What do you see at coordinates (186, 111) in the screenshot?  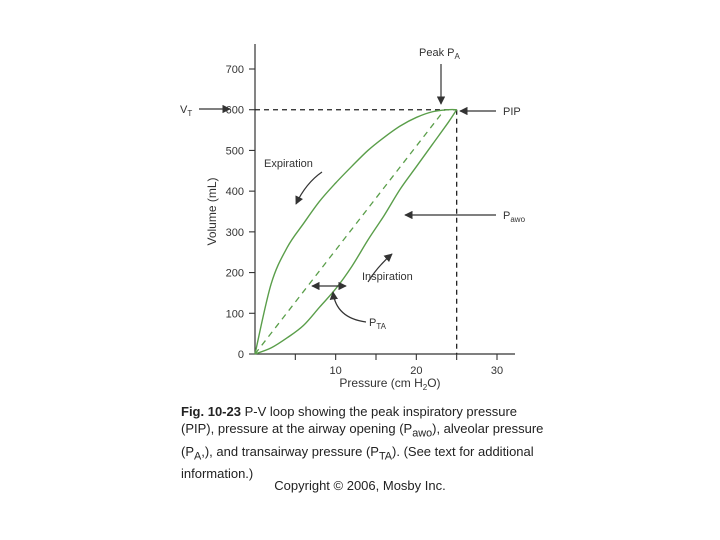 I see `vt-label: VT` at bounding box center [186, 111].